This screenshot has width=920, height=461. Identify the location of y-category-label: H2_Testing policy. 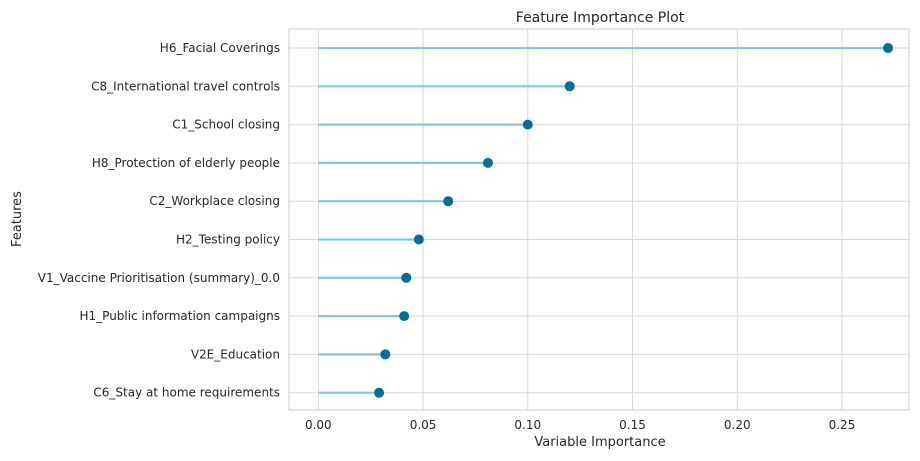
(228, 240).